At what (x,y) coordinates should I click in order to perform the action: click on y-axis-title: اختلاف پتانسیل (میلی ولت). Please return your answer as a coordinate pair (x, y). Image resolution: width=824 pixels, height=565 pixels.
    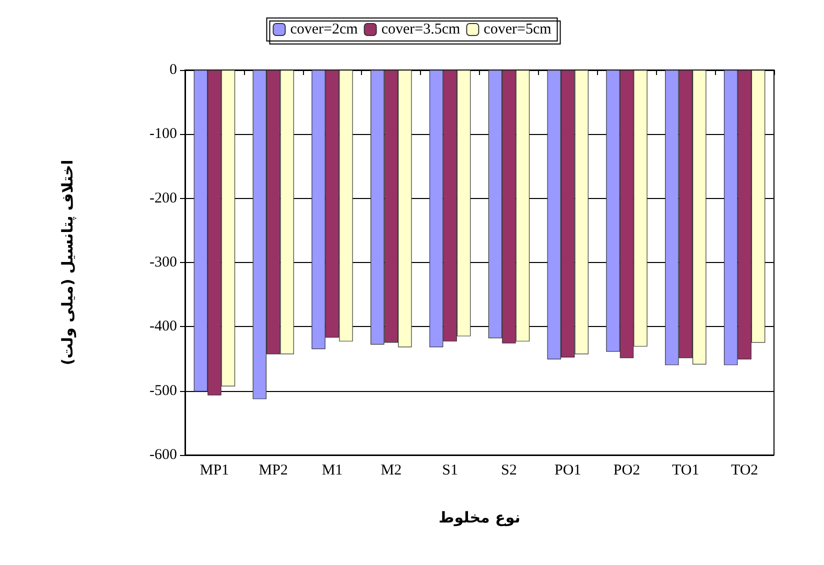
    Looking at the image, I should click on (67, 263).